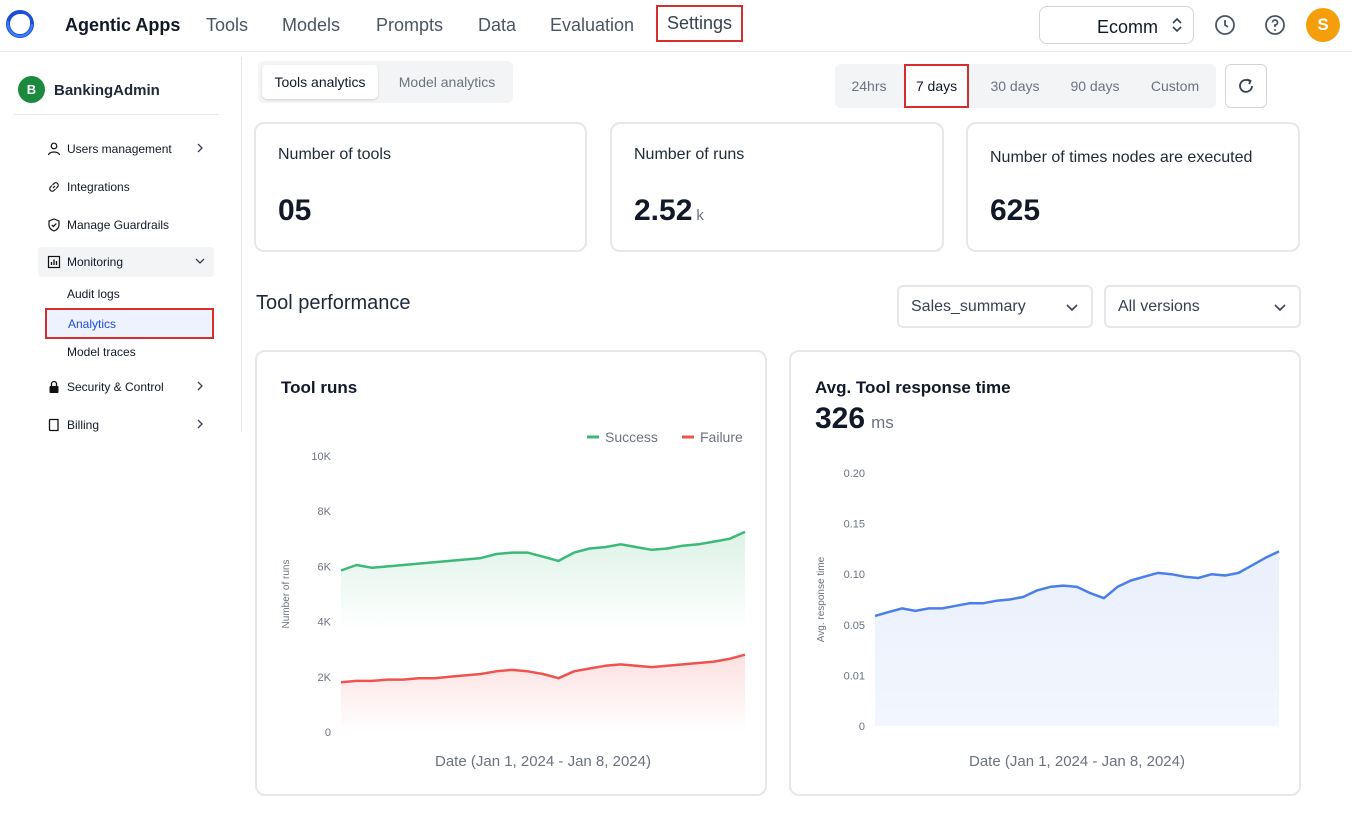 This screenshot has height=818, width=1352. What do you see at coordinates (333, 303) in the screenshot?
I see `section-title: Tool performance` at bounding box center [333, 303].